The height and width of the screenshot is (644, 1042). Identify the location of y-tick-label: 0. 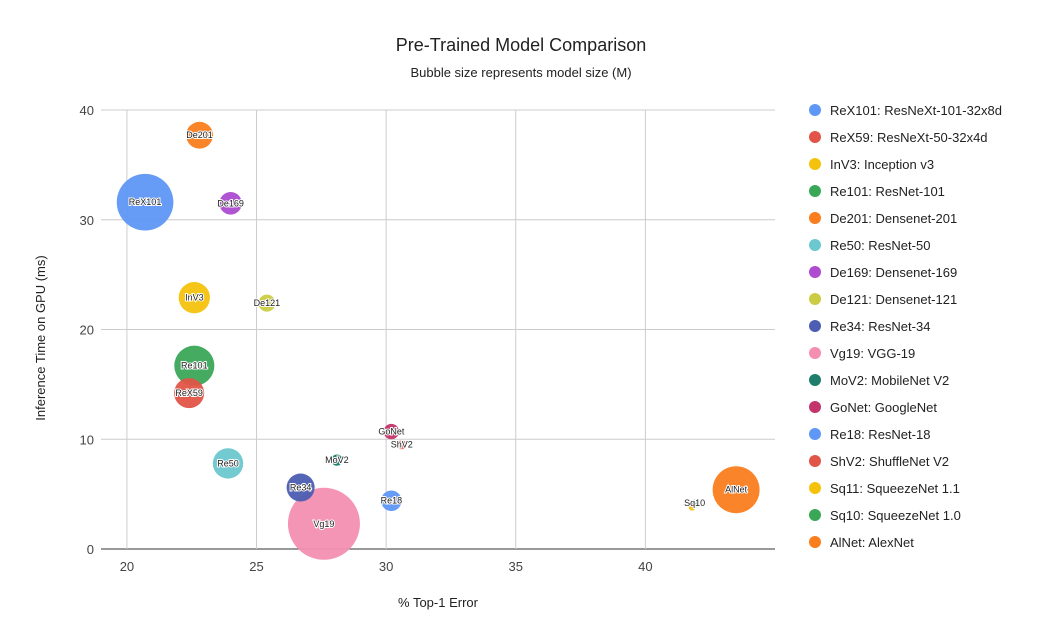
(90, 549).